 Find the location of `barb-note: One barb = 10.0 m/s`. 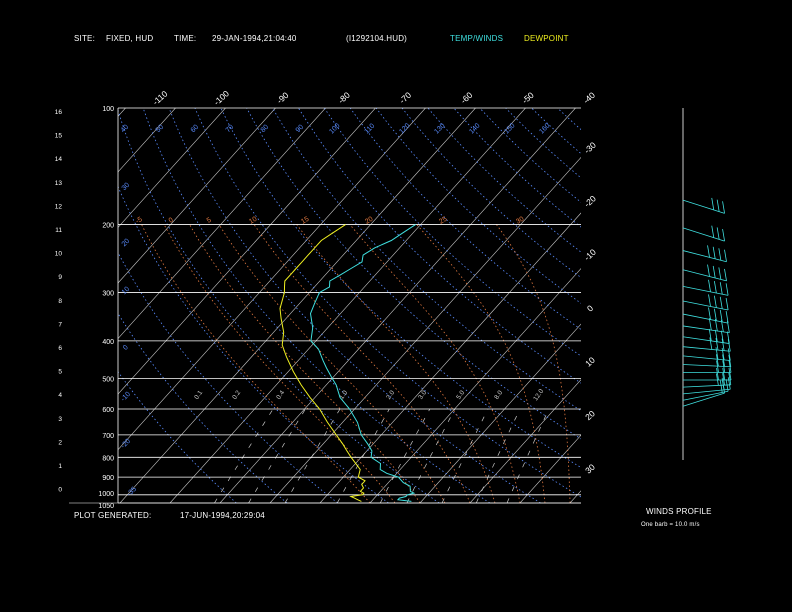

barb-note: One barb = 10.0 m/s is located at coordinates (670, 525).